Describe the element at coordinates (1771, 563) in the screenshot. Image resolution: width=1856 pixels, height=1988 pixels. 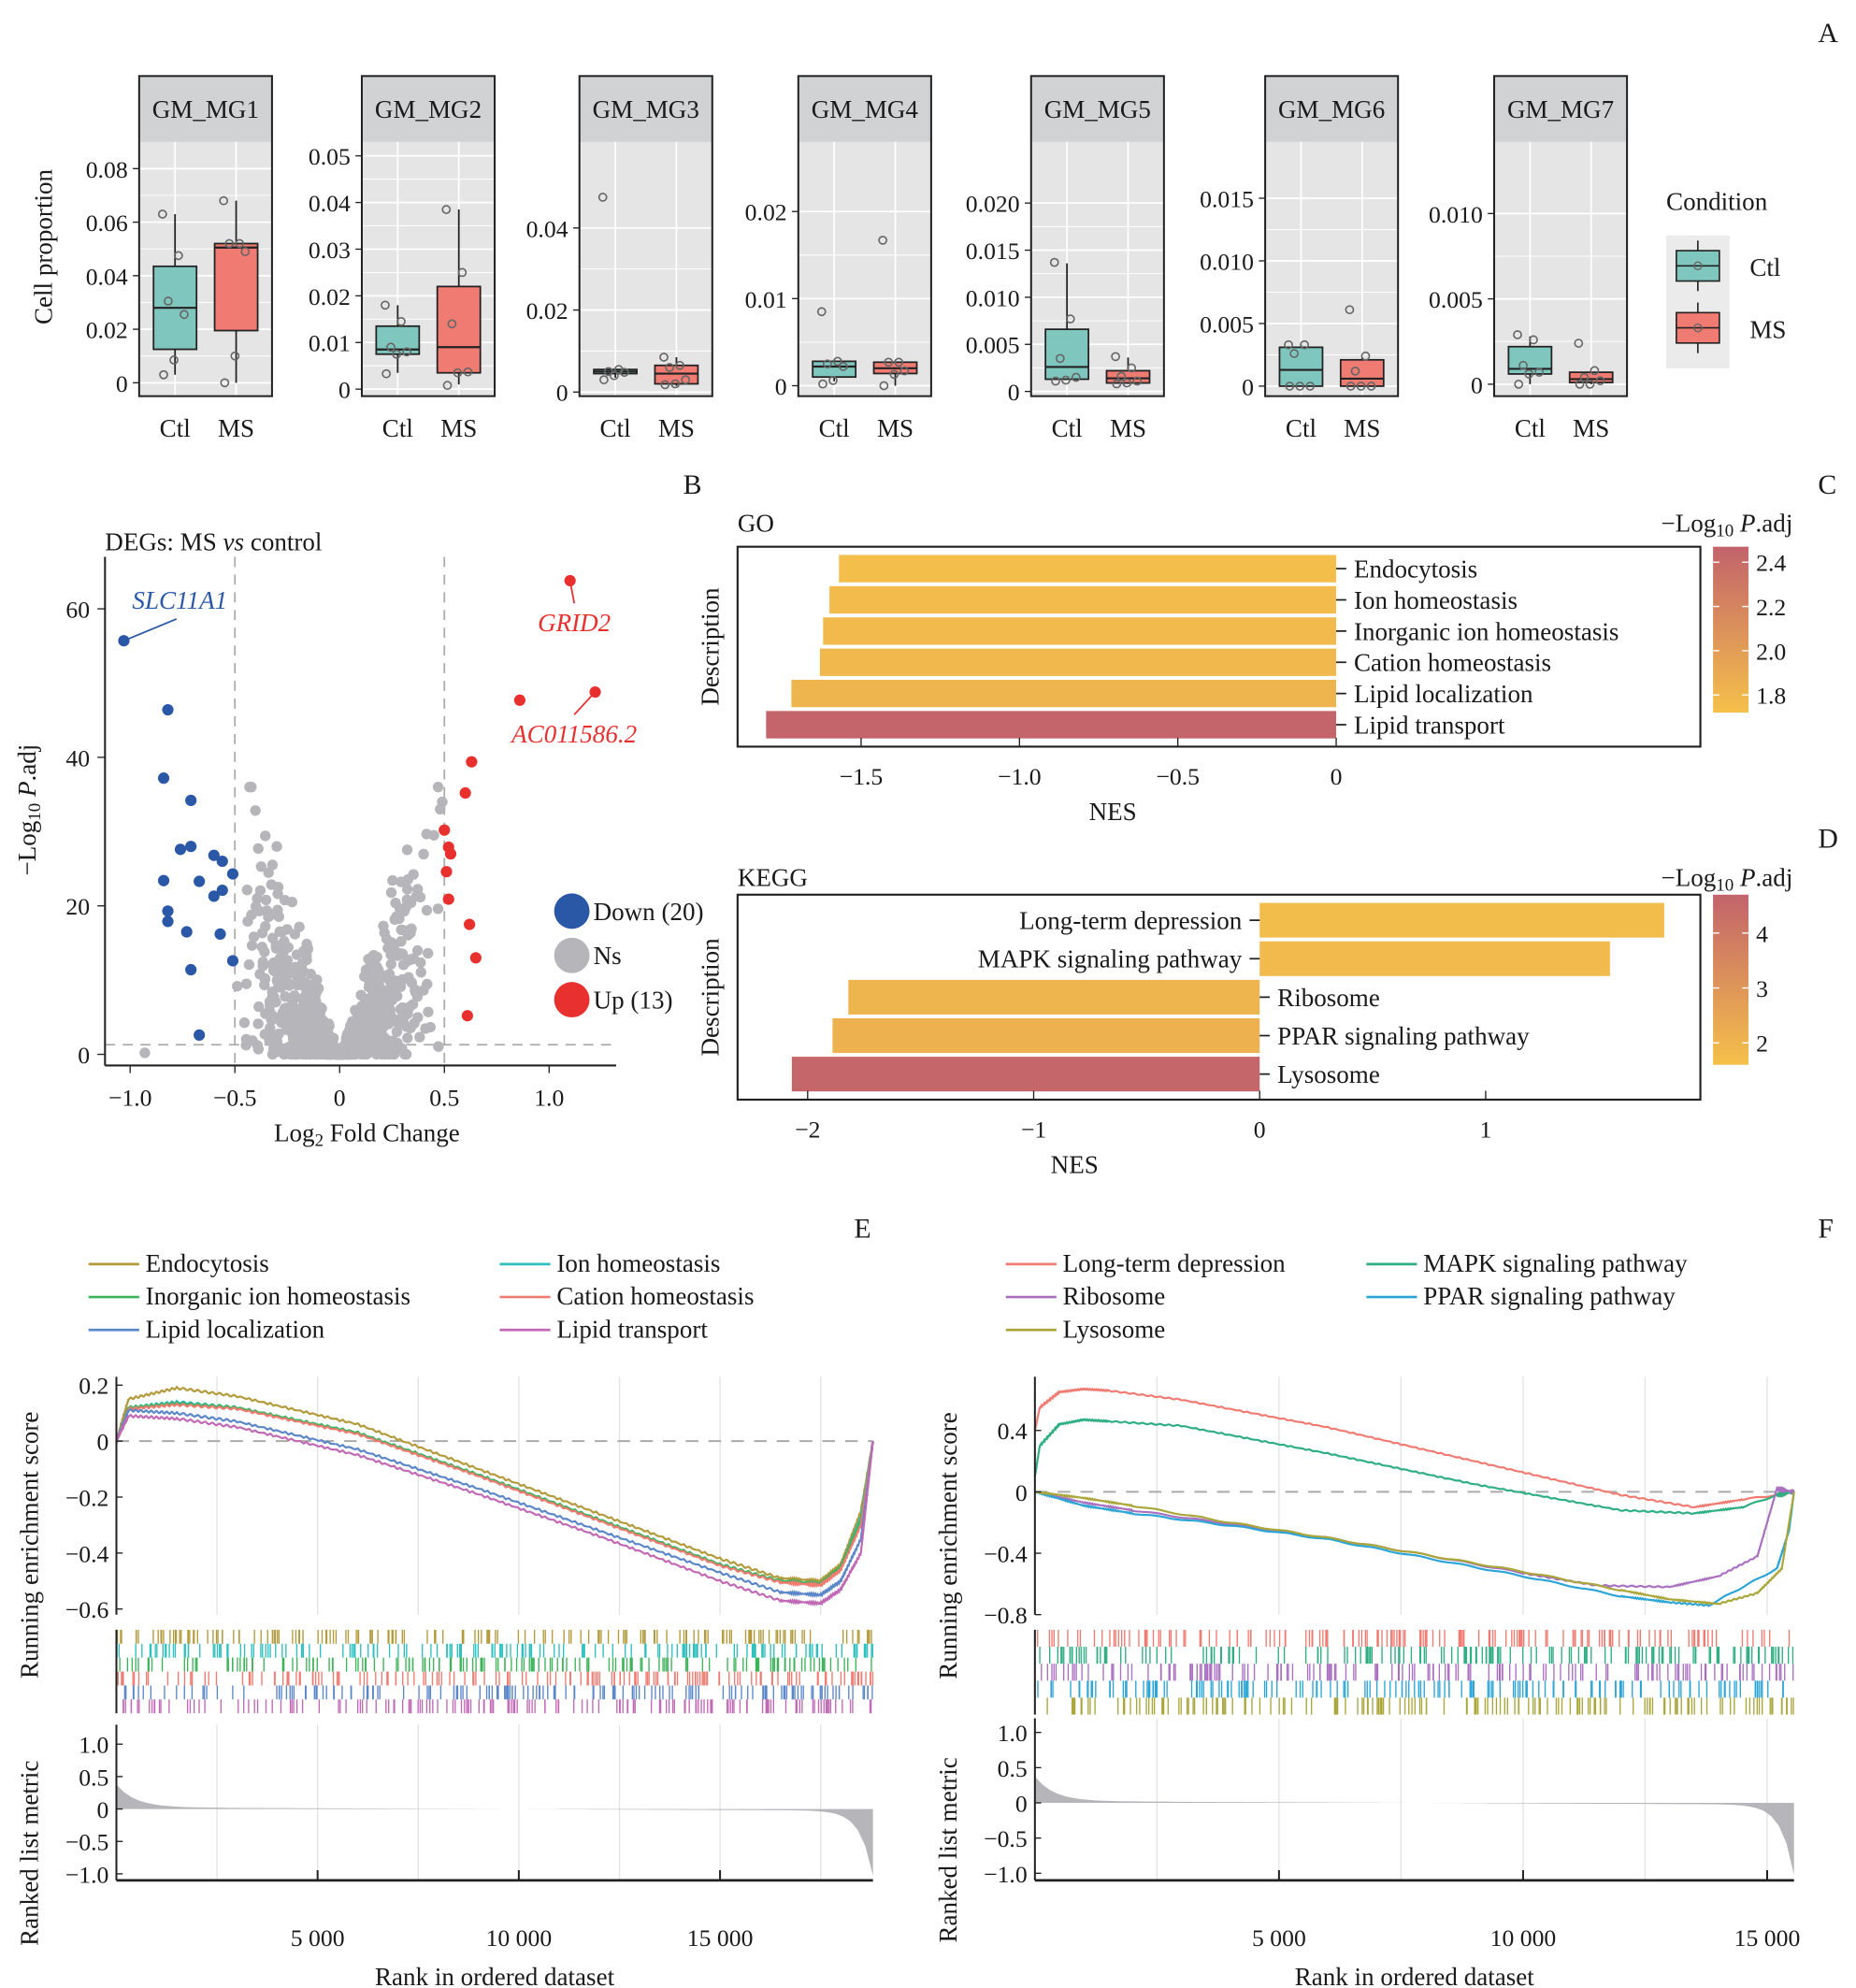
I see `colorbar-tick-label: 2.4` at that location.